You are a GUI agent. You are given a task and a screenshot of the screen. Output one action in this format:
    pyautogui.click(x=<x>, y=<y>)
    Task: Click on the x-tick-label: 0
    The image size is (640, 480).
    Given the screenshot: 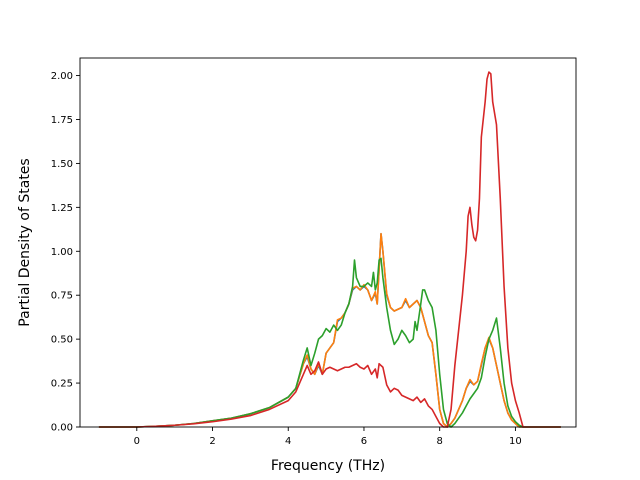 What is the action you would take?
    pyautogui.click(x=137, y=441)
    